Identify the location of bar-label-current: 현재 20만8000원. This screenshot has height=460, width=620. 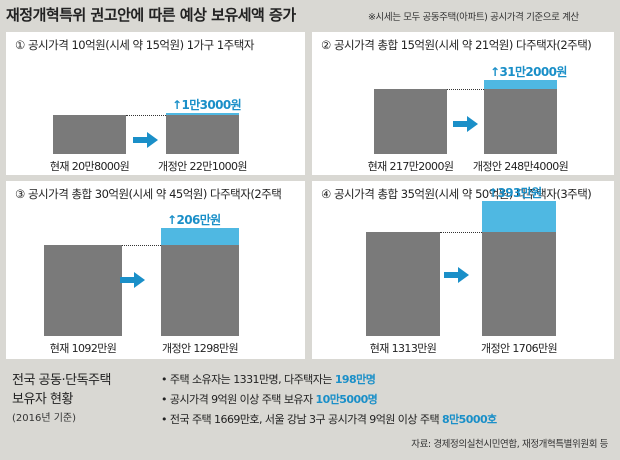
(89, 166).